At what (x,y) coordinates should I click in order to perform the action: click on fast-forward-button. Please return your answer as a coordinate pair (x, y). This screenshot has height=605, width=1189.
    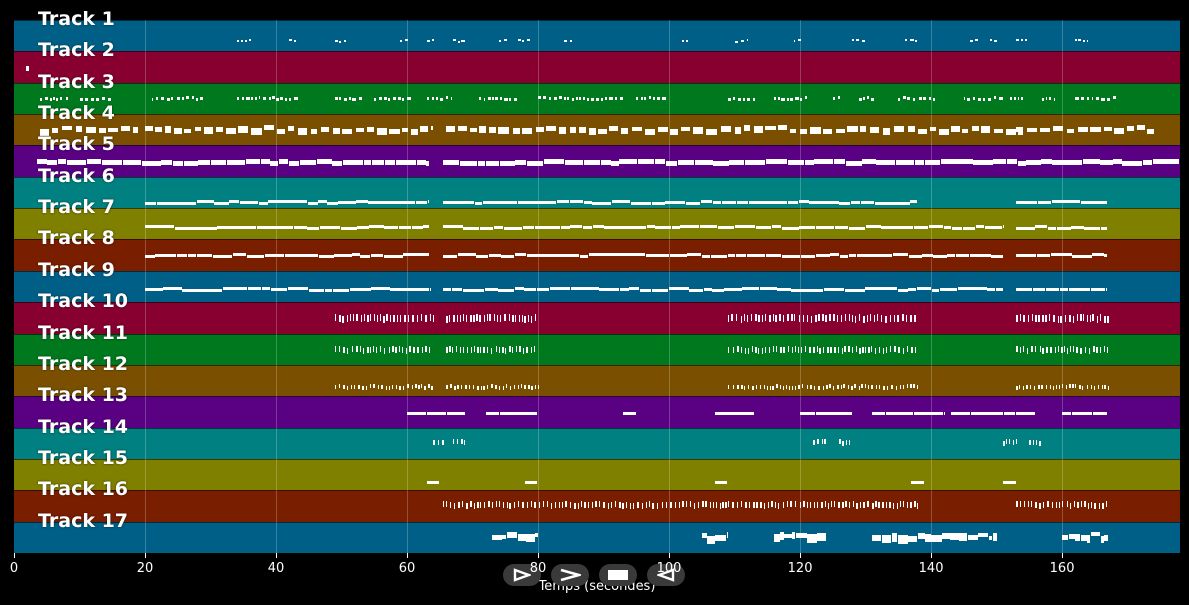
    Looking at the image, I should click on (570, 575).